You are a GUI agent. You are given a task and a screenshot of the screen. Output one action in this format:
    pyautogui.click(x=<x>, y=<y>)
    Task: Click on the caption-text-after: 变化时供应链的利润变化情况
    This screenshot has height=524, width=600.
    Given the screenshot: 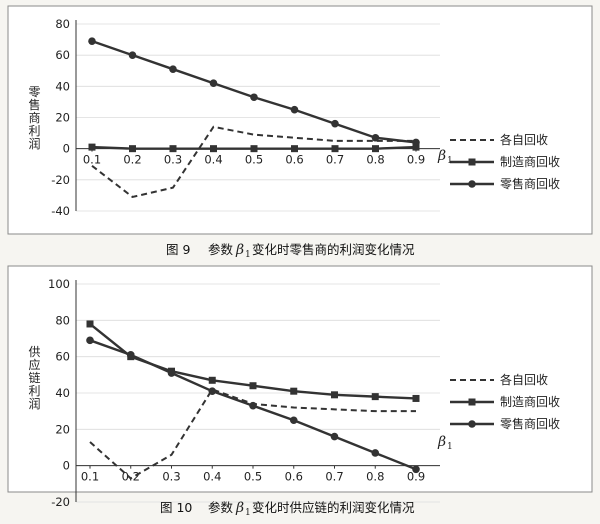 What is the action you would take?
    pyautogui.click(x=333, y=507)
    